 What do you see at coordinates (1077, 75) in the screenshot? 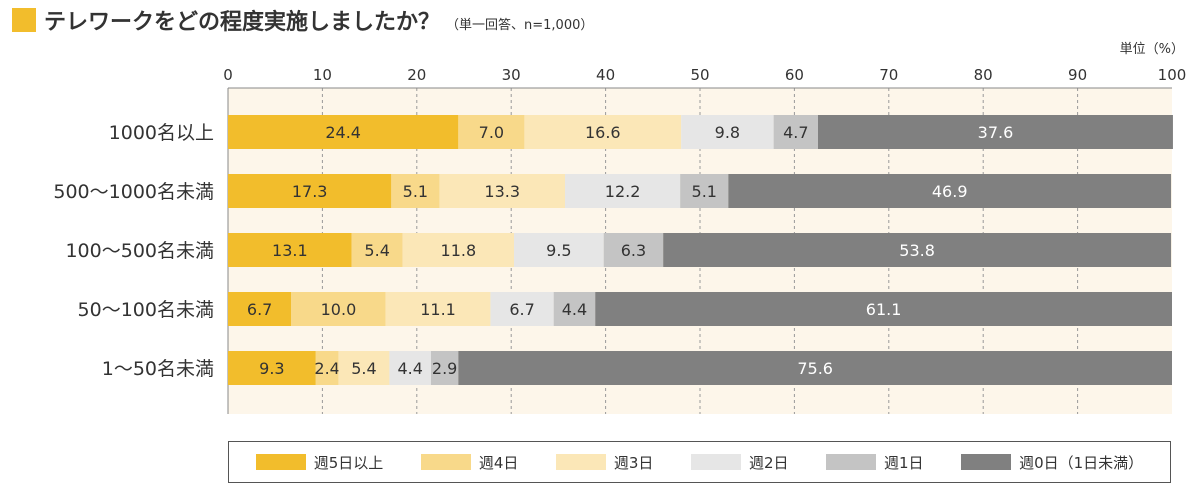
I see `x-tick-label: 90` at bounding box center [1077, 75].